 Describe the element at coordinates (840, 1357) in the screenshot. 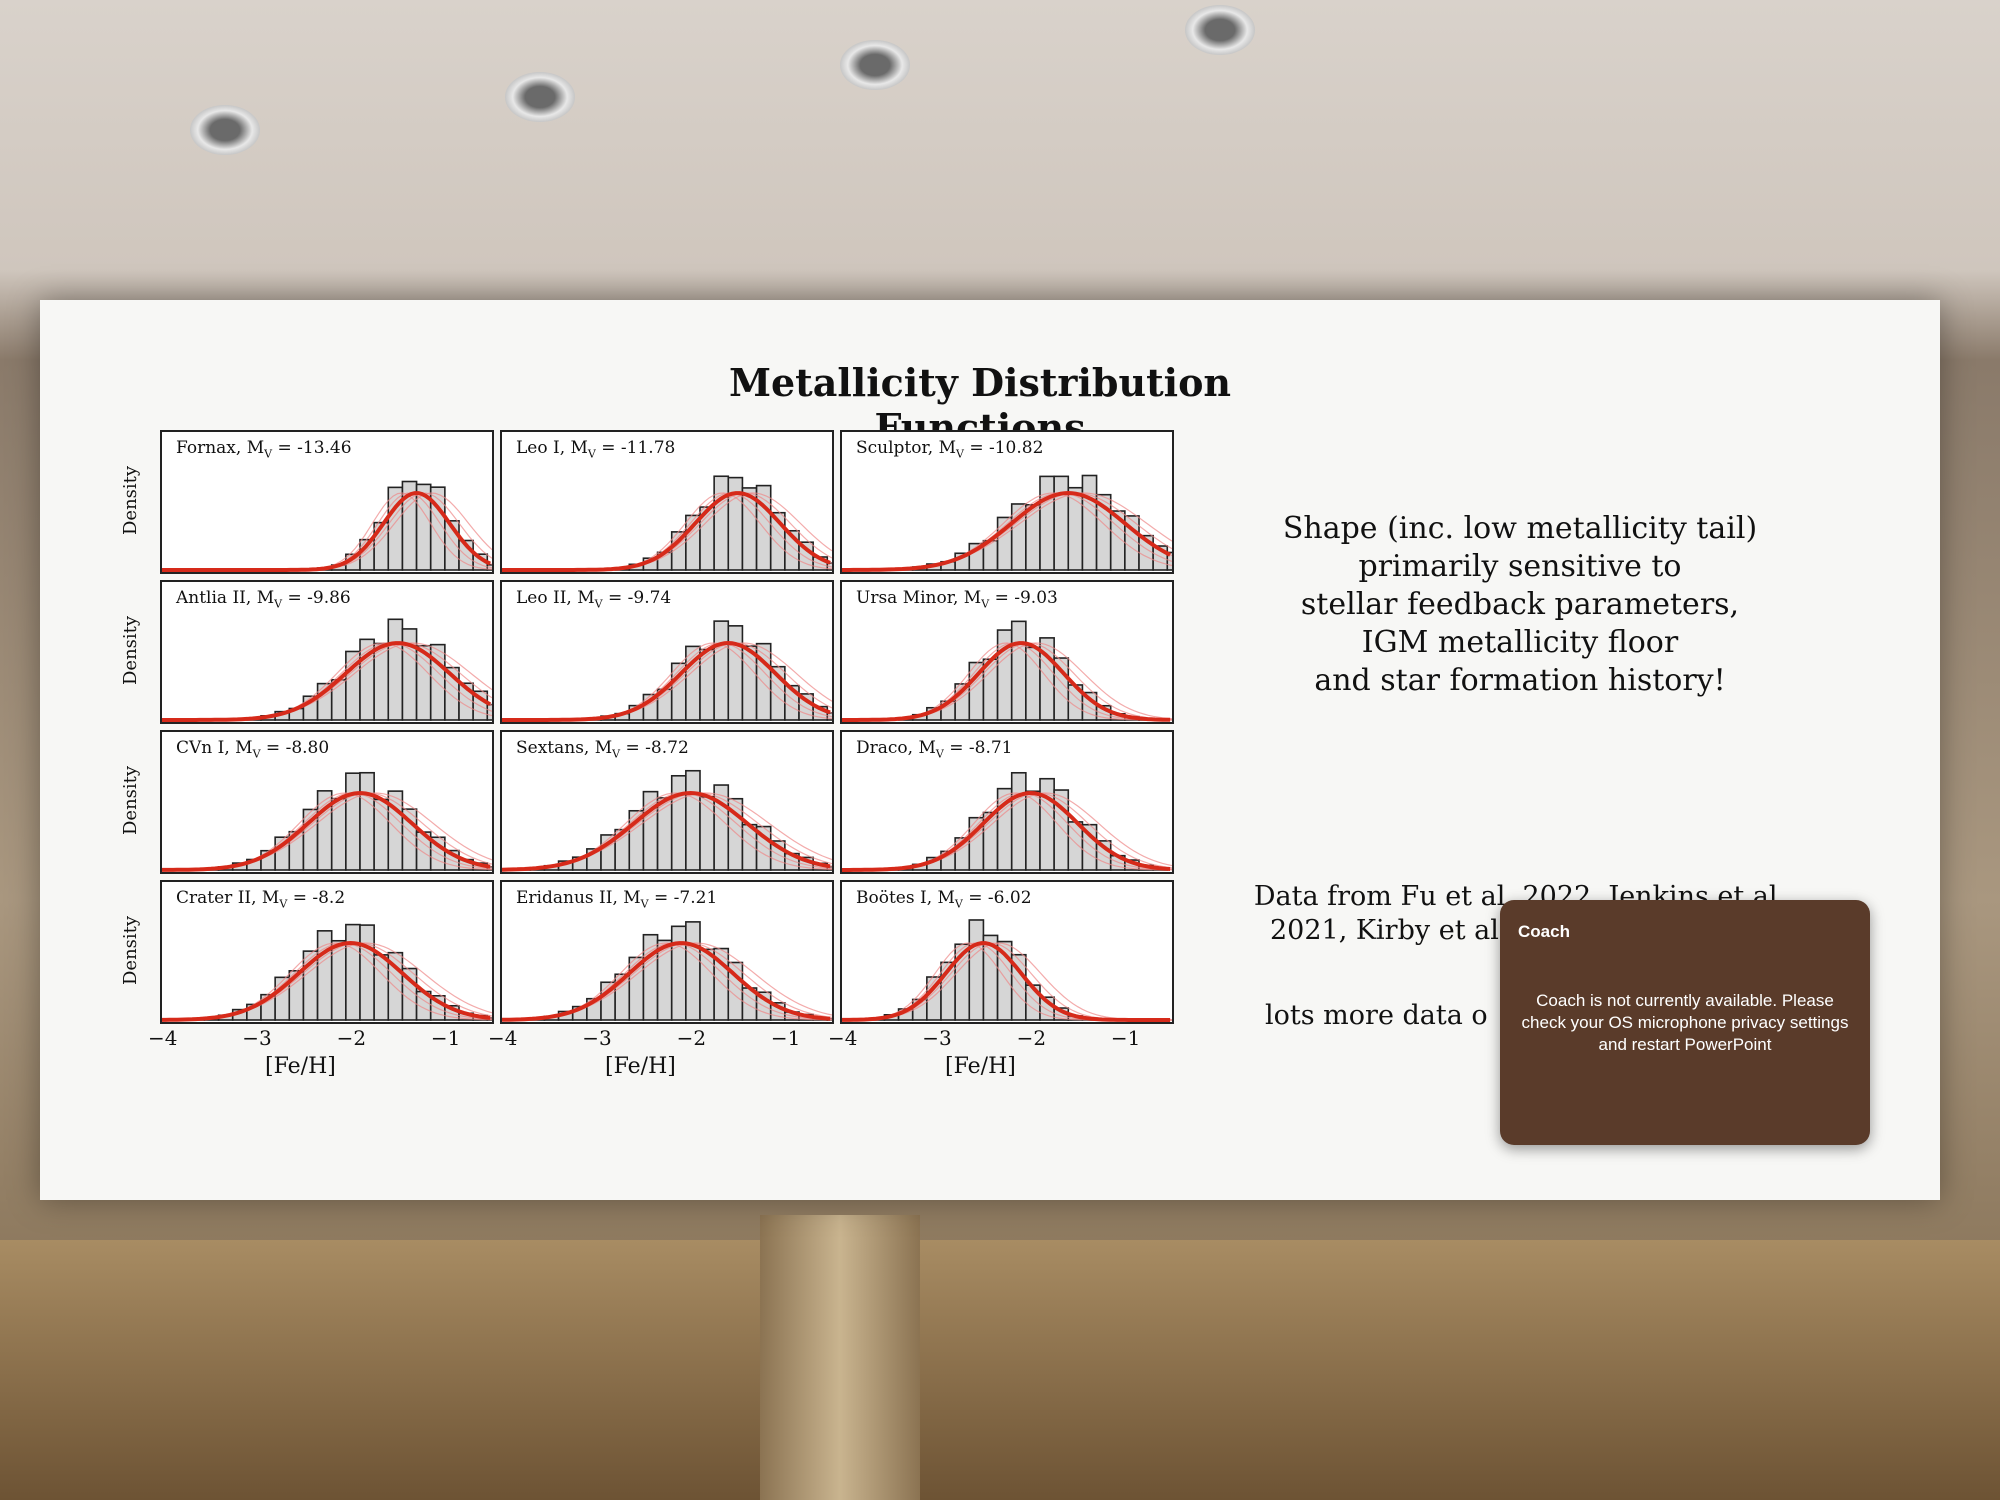

I see `board-divider` at that location.